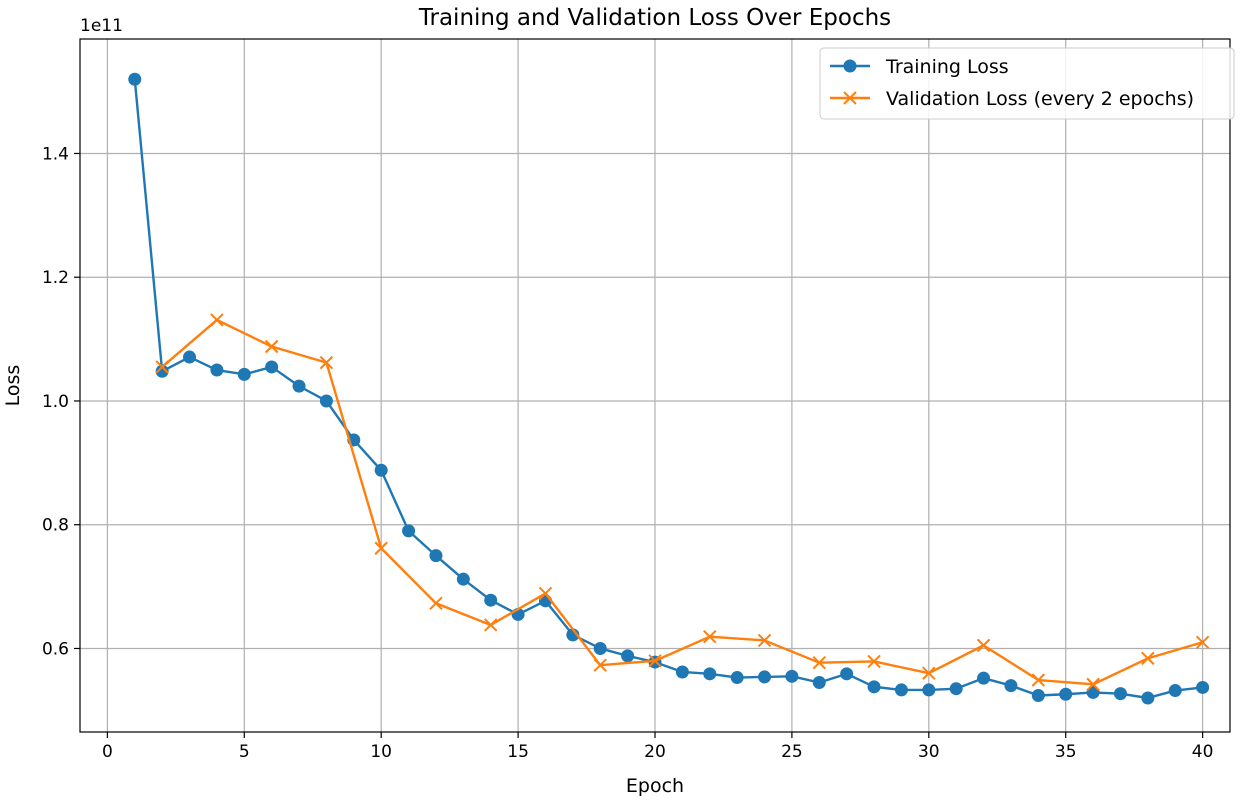 Image resolution: width=1250 pixels, height=806 pixels. I want to click on y-axis-offset-label: 1e11, so click(101, 26).